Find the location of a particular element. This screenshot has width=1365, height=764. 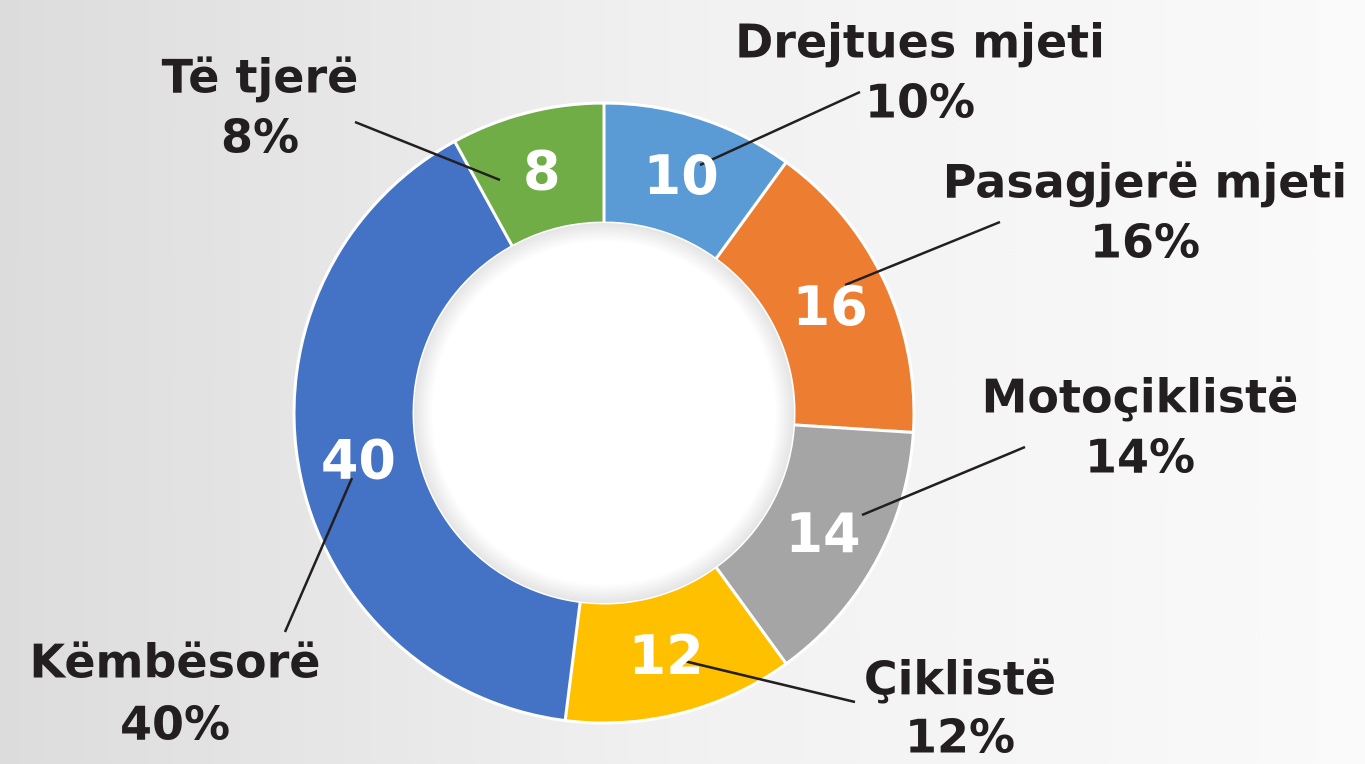

slice-value-label: 16 is located at coordinates (830, 306).